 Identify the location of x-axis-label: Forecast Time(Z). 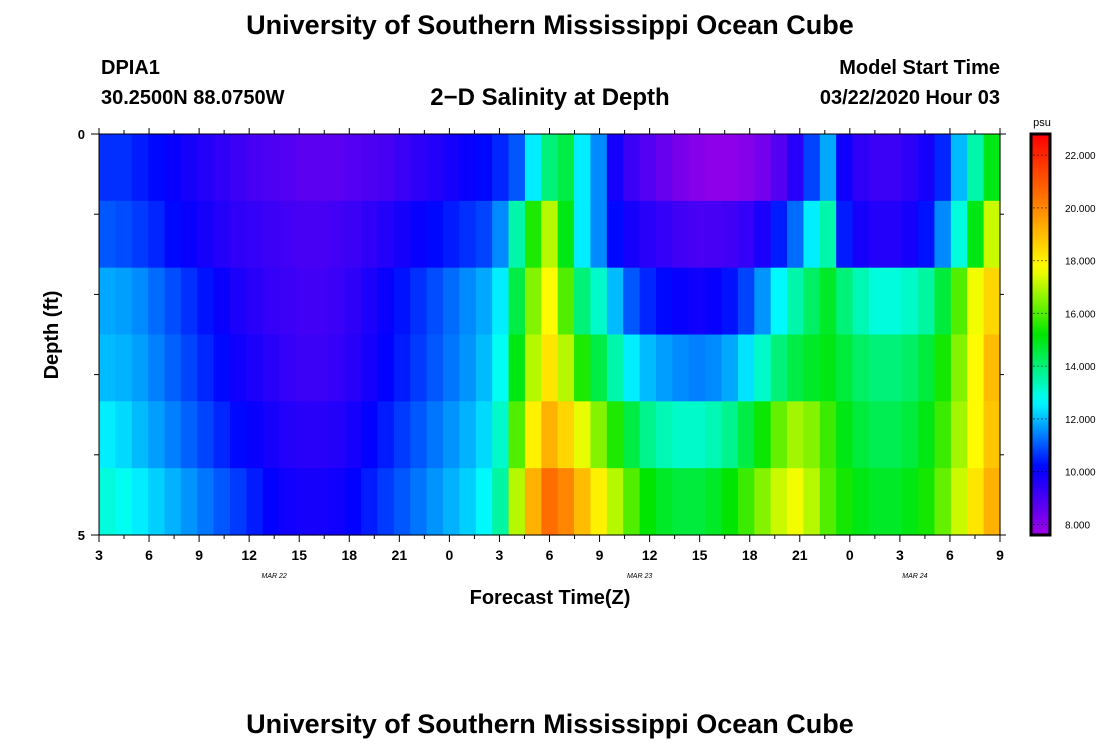
(550, 598).